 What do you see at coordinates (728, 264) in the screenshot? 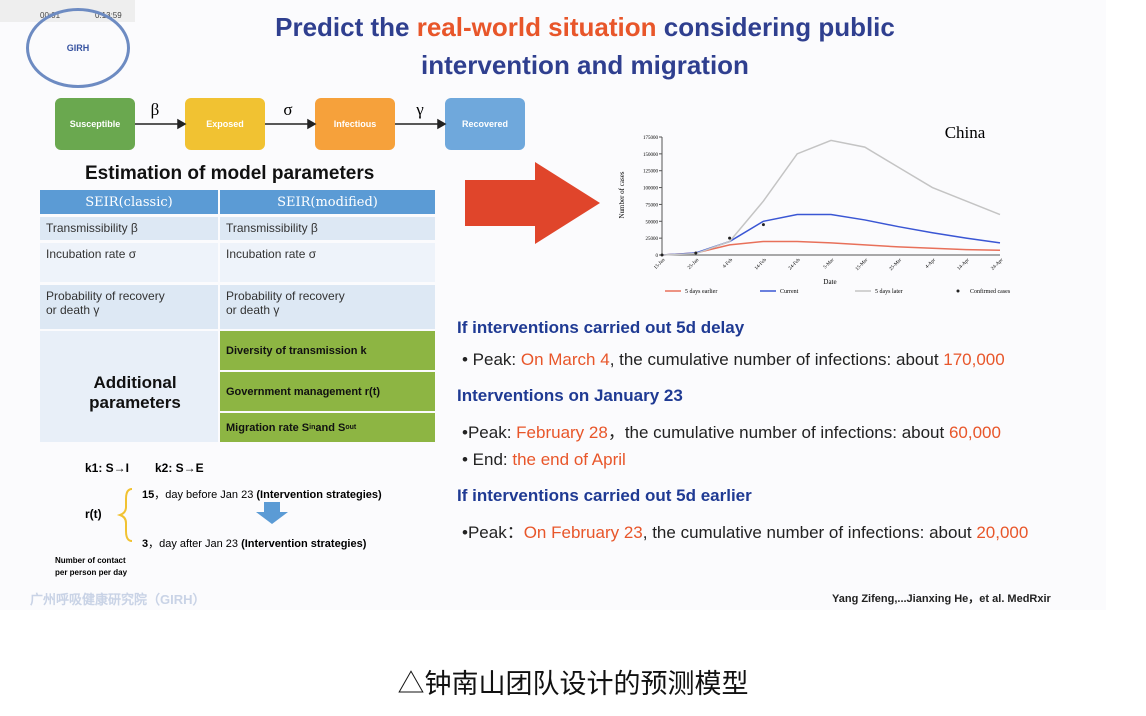
I see `x-tick-label: 4-Feb` at bounding box center [728, 264].